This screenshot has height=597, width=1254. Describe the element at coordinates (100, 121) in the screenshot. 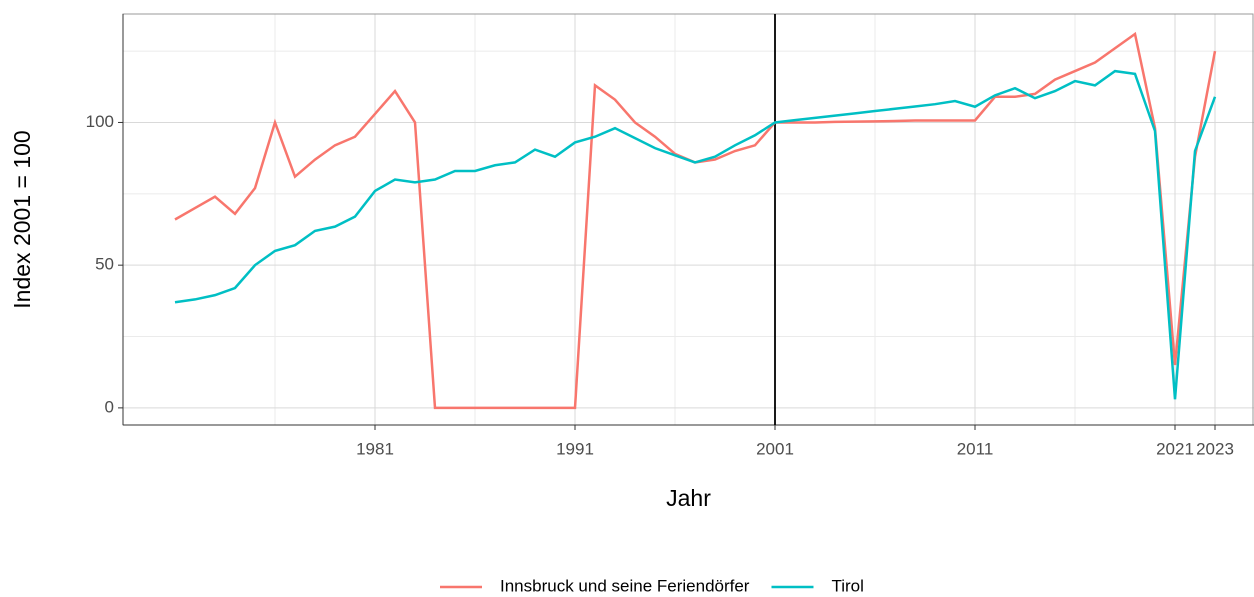

I see `y-tick-label: 100` at that location.